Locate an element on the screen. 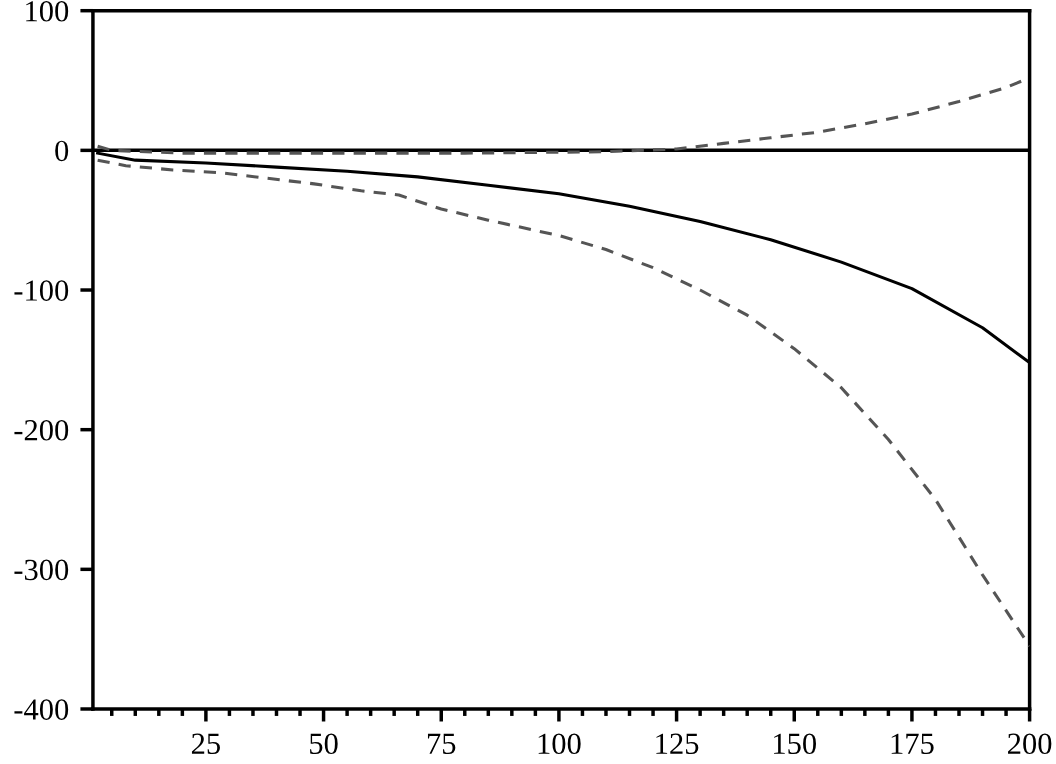 This screenshot has width=1056, height=764. x-tick-label: 200 is located at coordinates (1030, 744).